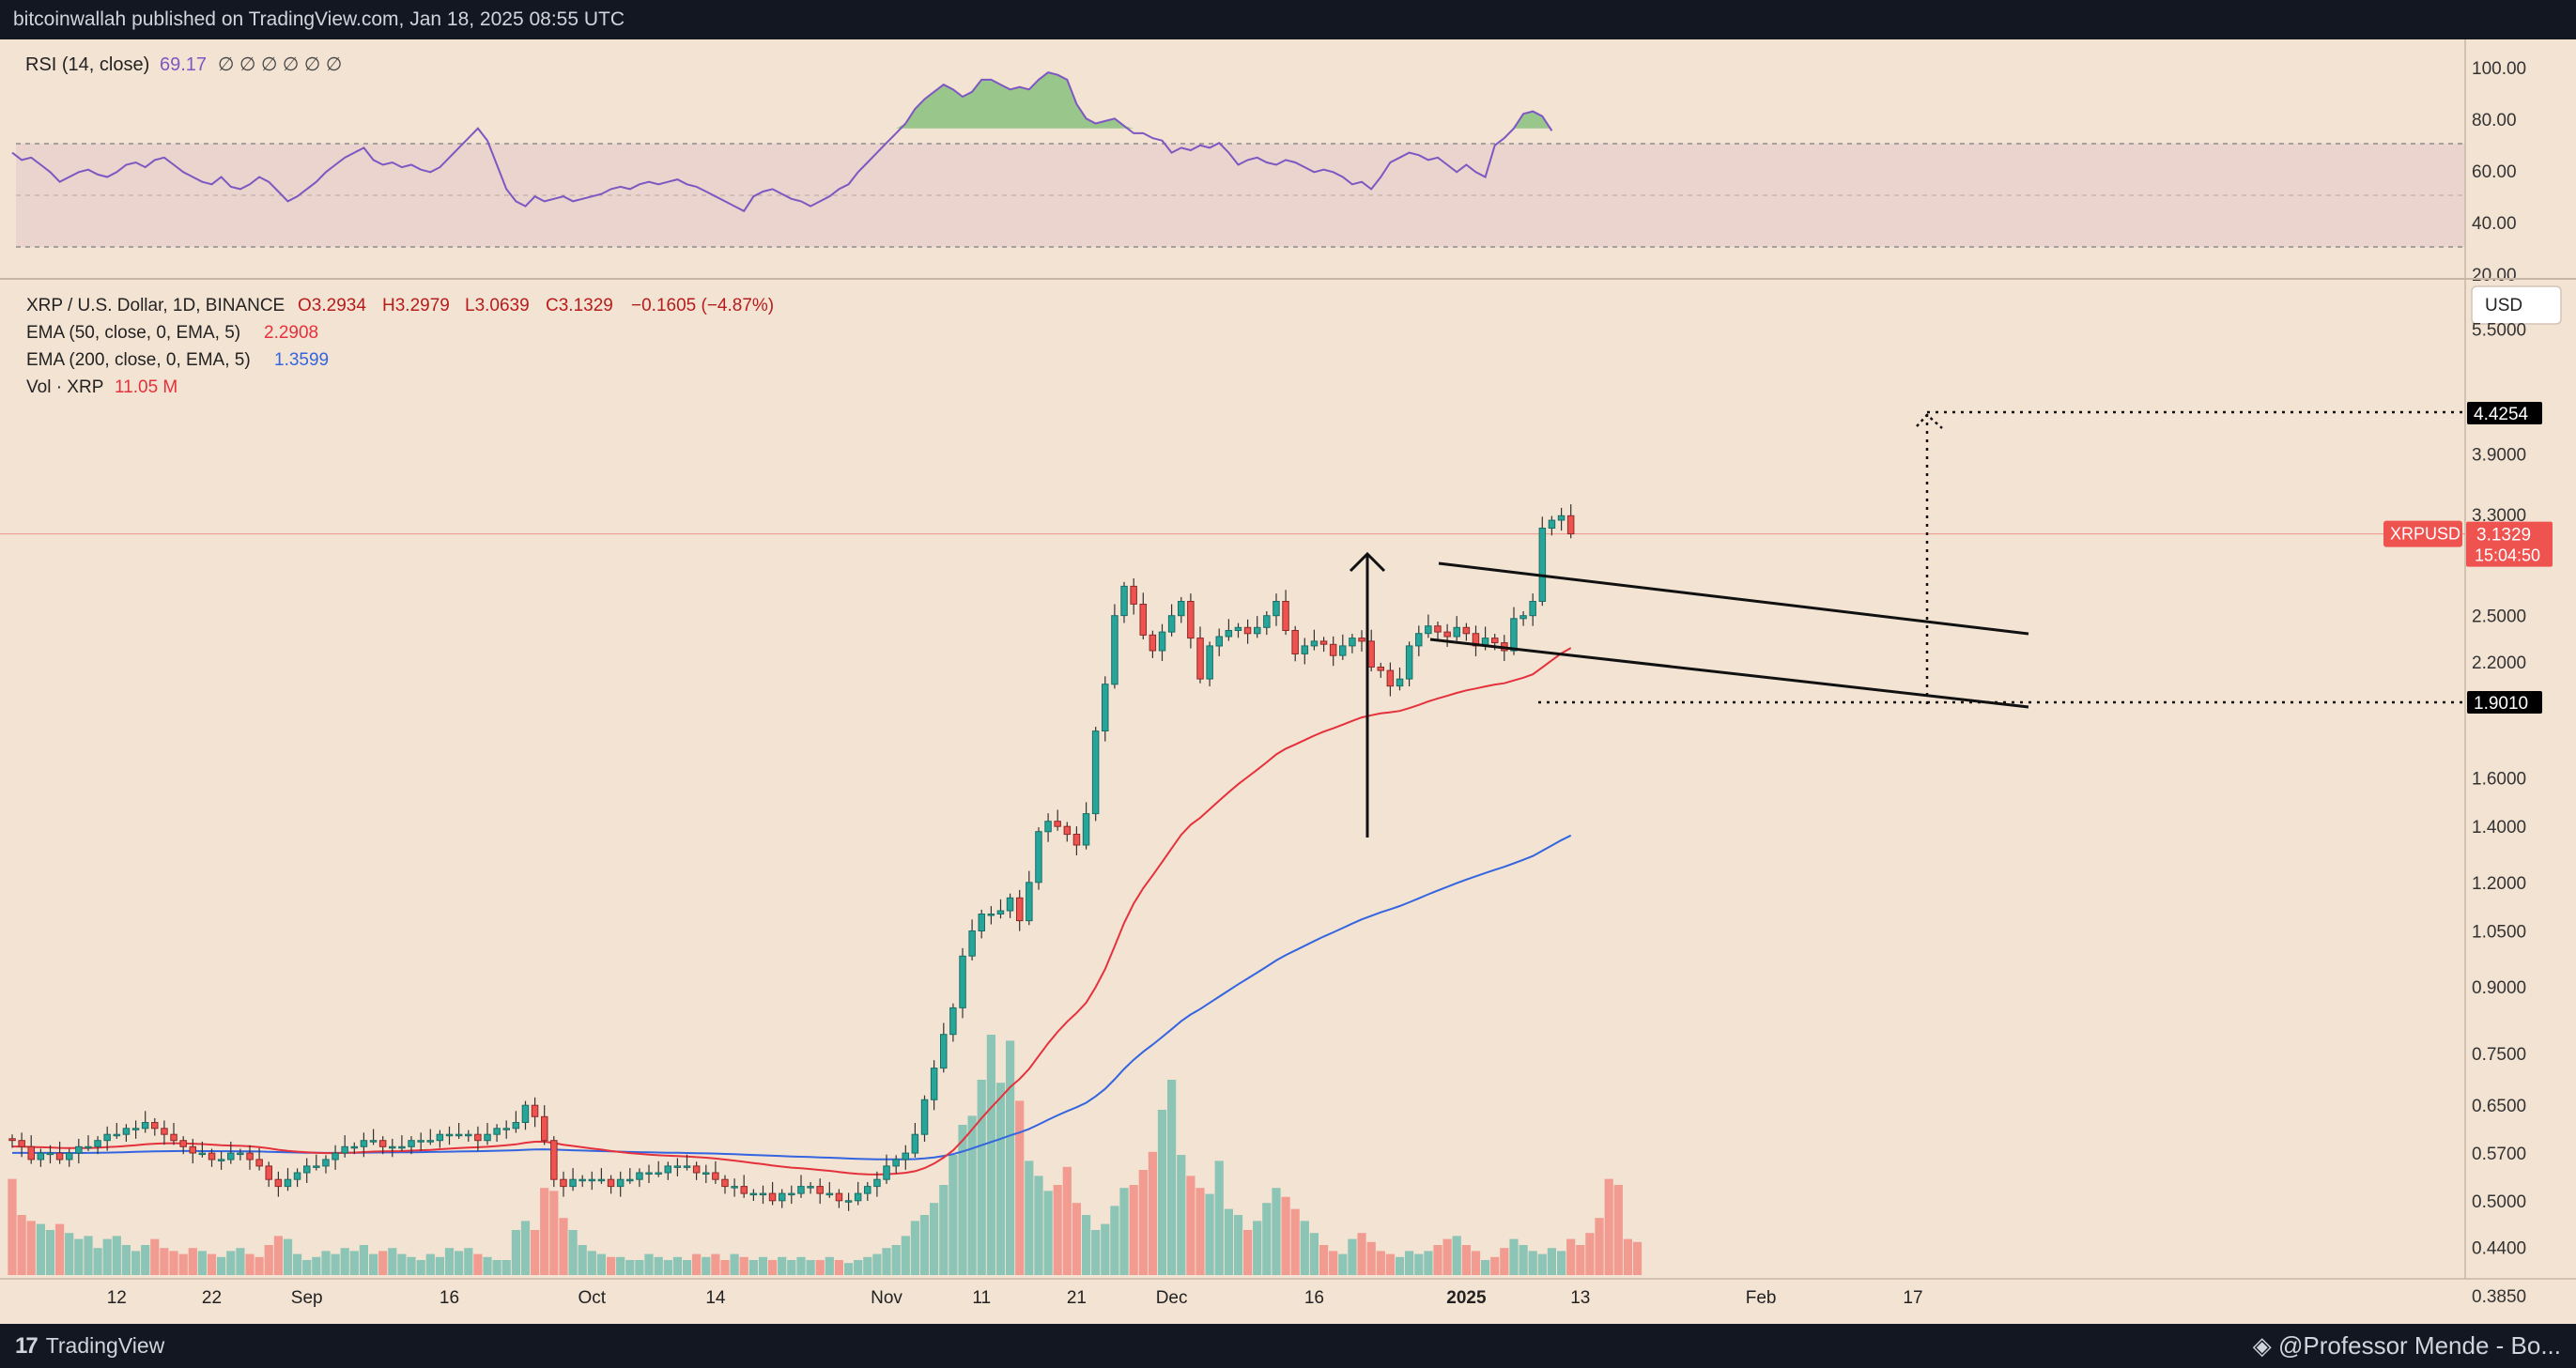 The width and height of the screenshot is (2576, 1368). I want to click on flag-upper-trendline, so click(1733, 598).